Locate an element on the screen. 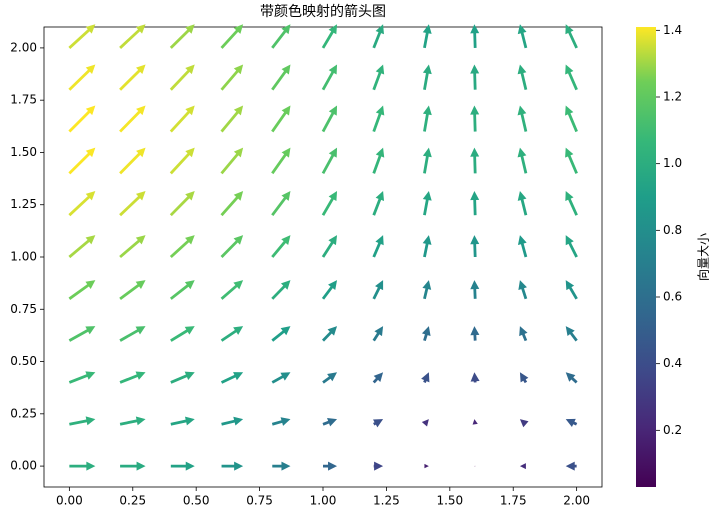 This screenshot has height=520, width=712. y-tick-label: 0.00 is located at coordinates (23, 466).